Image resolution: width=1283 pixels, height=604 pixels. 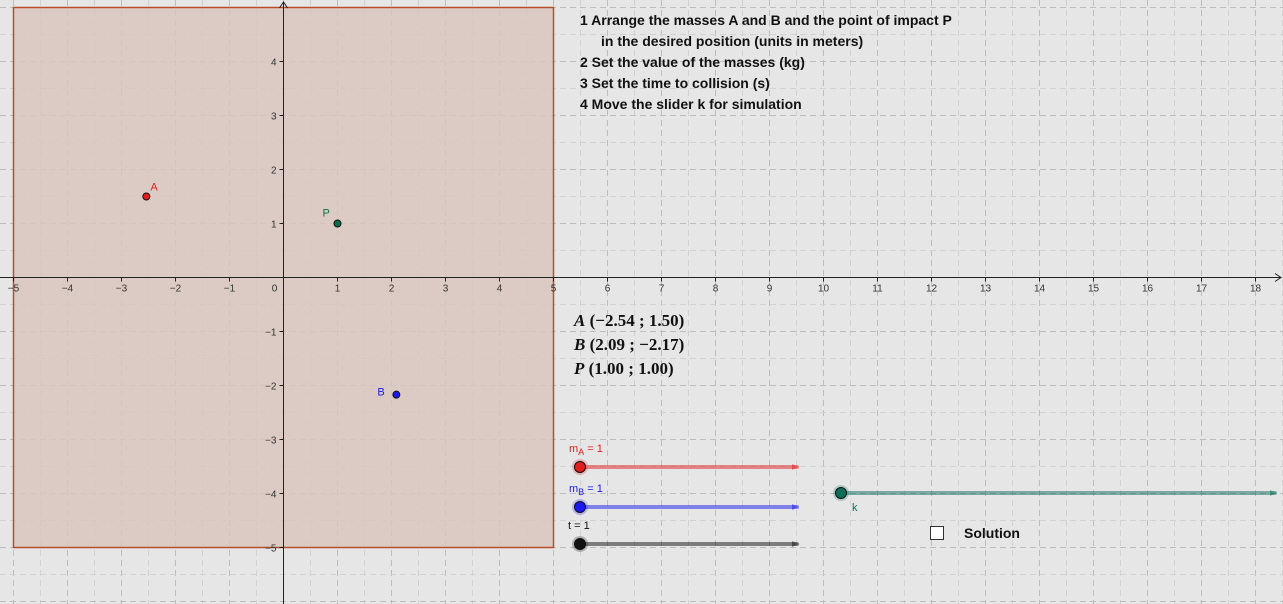 I want to click on coordinate-a: A (−2.54 ; 1.50), so click(x=629, y=321).